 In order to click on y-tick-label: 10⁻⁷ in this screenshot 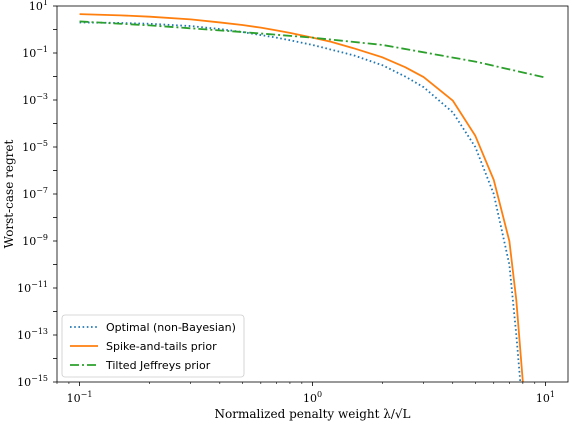, I will do `click(35, 193)`.